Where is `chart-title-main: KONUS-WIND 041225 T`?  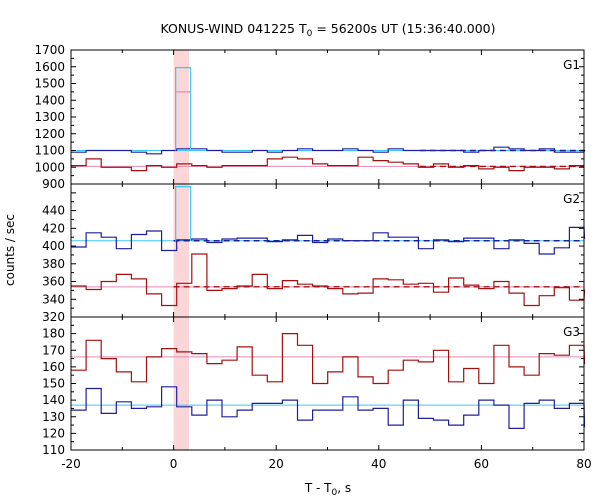 chart-title-main: KONUS-WIND 041225 T is located at coordinates (233, 28).